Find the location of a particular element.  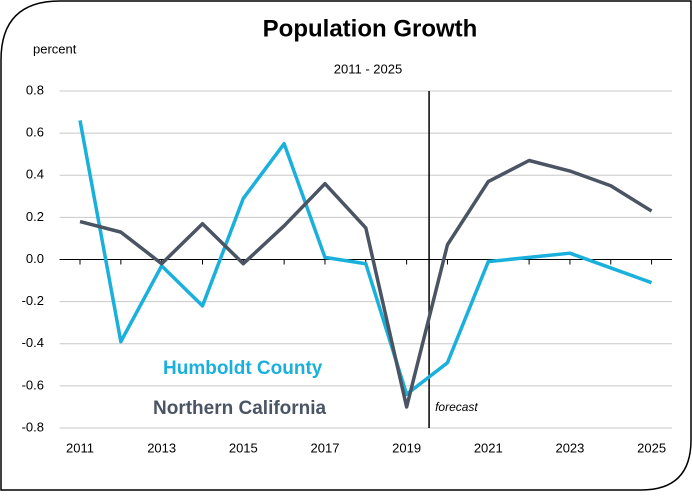

chart-subtitle: 2011 - 2025 is located at coordinates (368, 68).